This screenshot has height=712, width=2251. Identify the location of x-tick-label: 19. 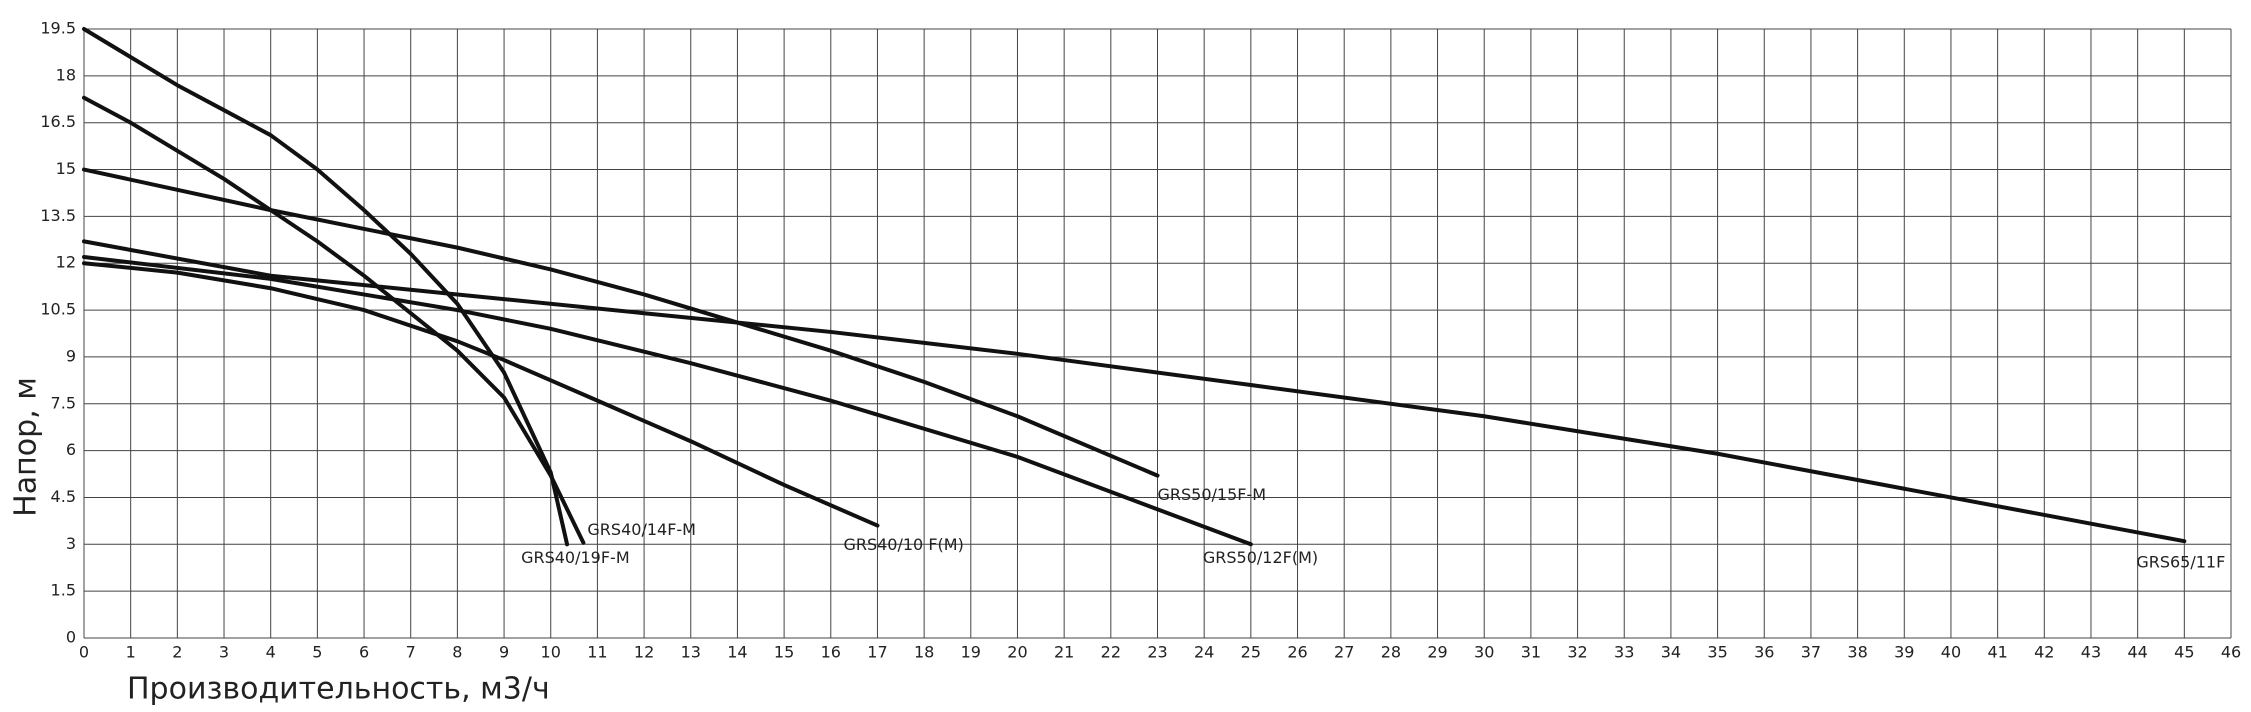
(971, 652).